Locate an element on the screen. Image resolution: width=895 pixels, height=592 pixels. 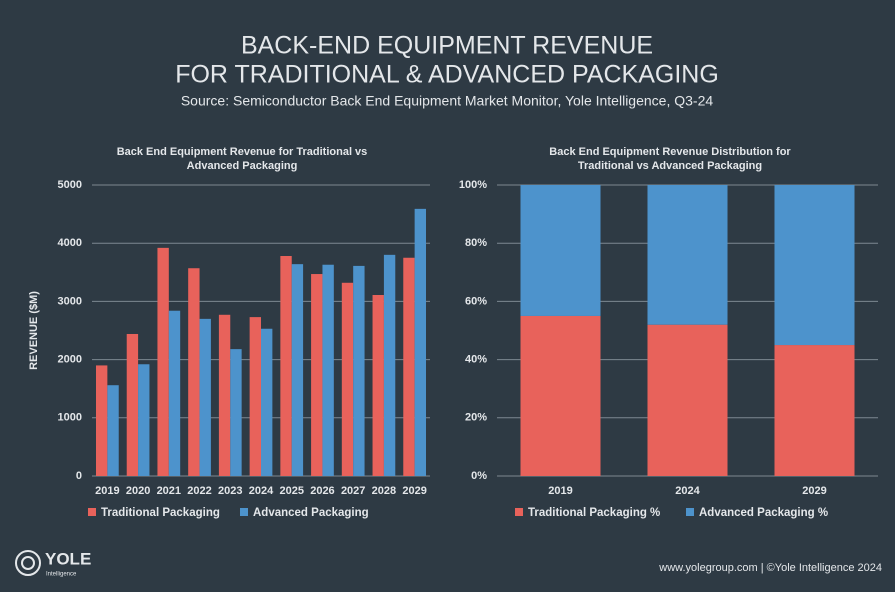
y-tick-label: 40% is located at coordinates (476, 360).